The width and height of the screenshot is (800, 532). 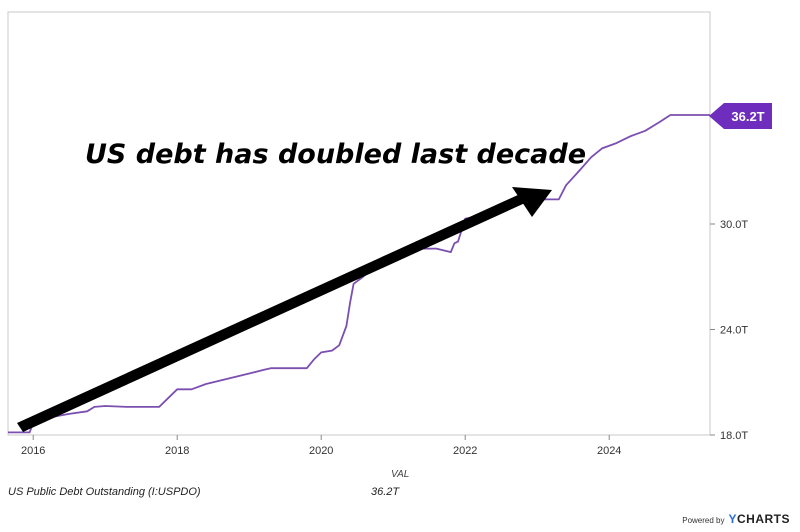 I want to click on y-axis: 18.0T 24.0T 30.0T, so click(x=729, y=330).